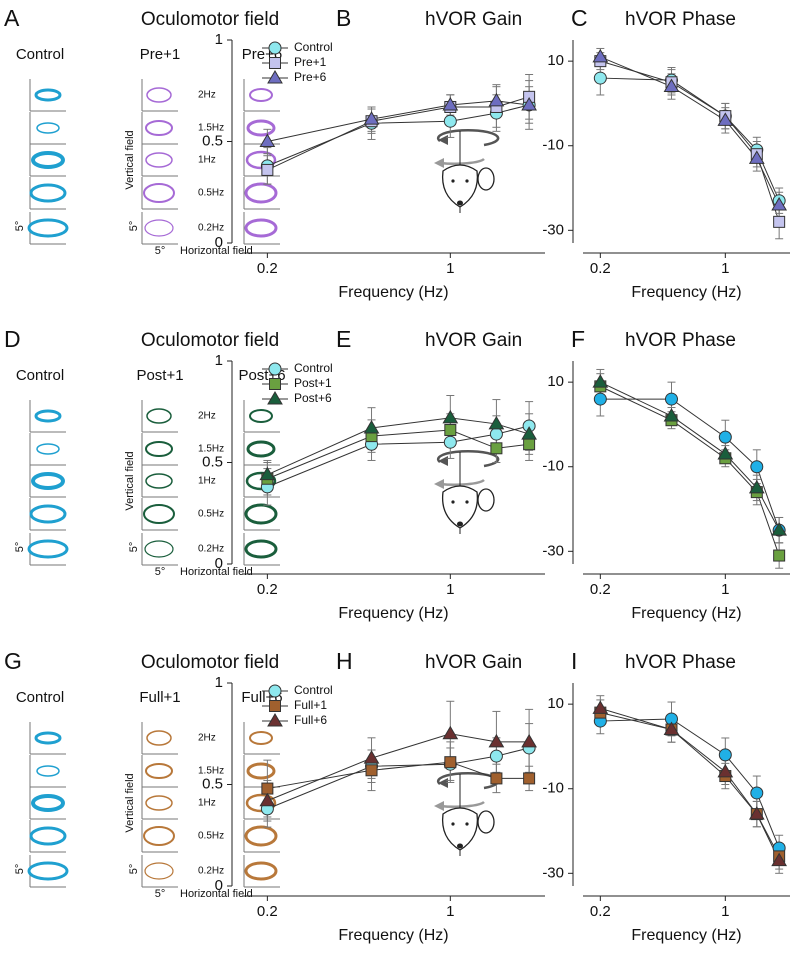  Describe the element at coordinates (343, 339) in the screenshot. I see `panel-letter: E` at that location.